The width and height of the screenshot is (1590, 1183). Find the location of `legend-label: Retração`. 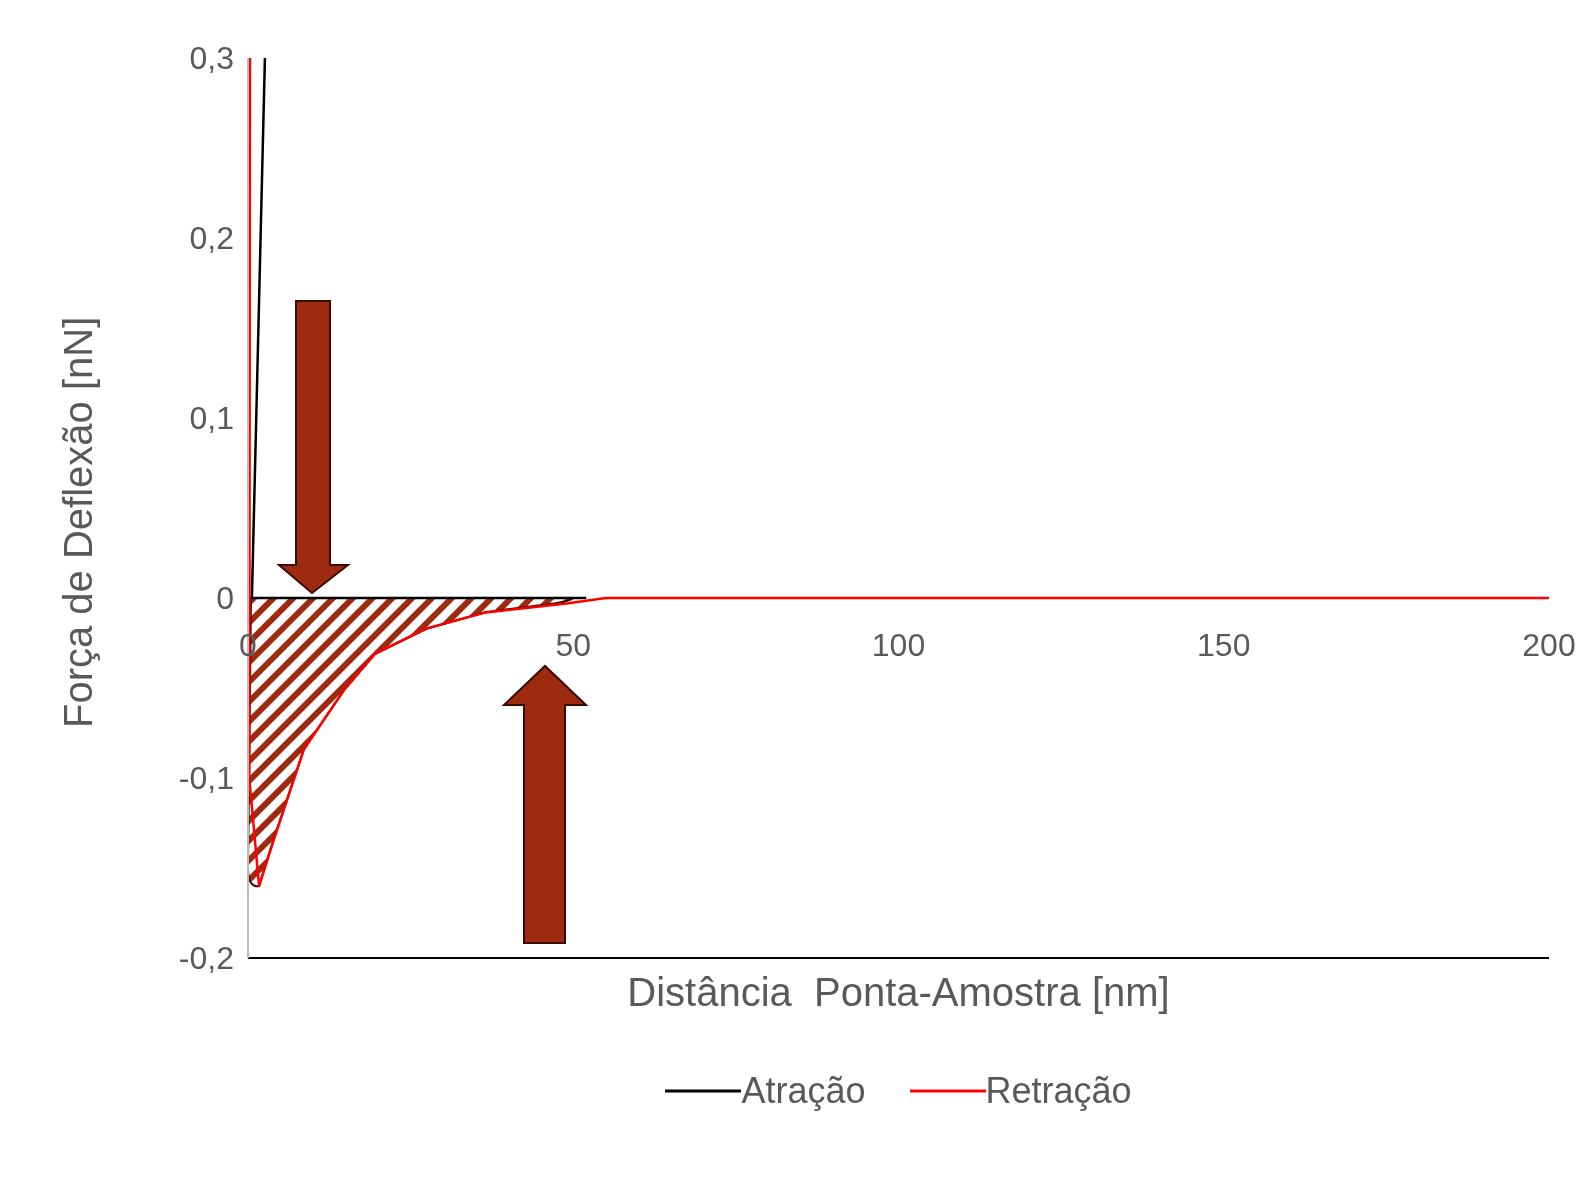

legend-label: Retração is located at coordinates (1058, 1091).